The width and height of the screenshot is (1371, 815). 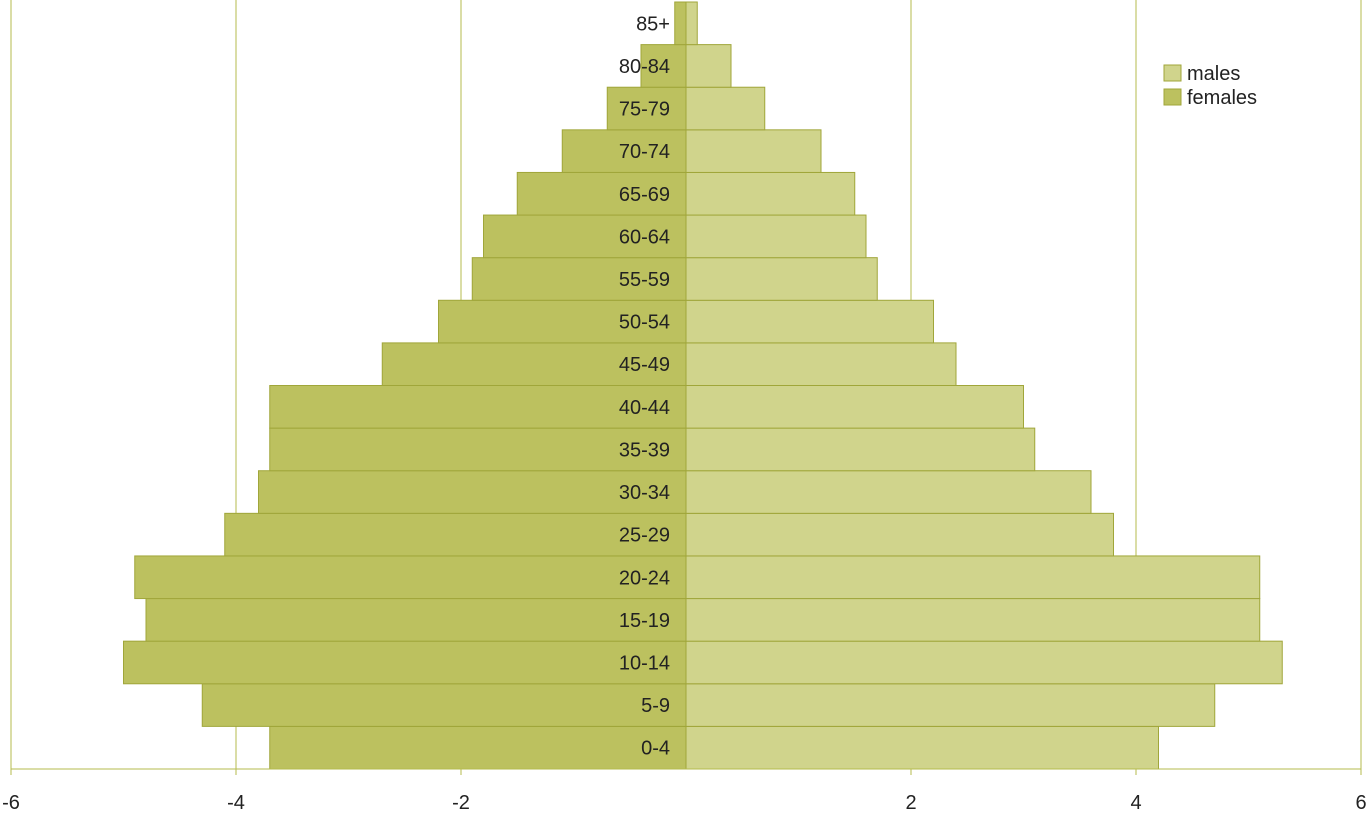 I want to click on category-label: 15-19, so click(x=644, y=621).